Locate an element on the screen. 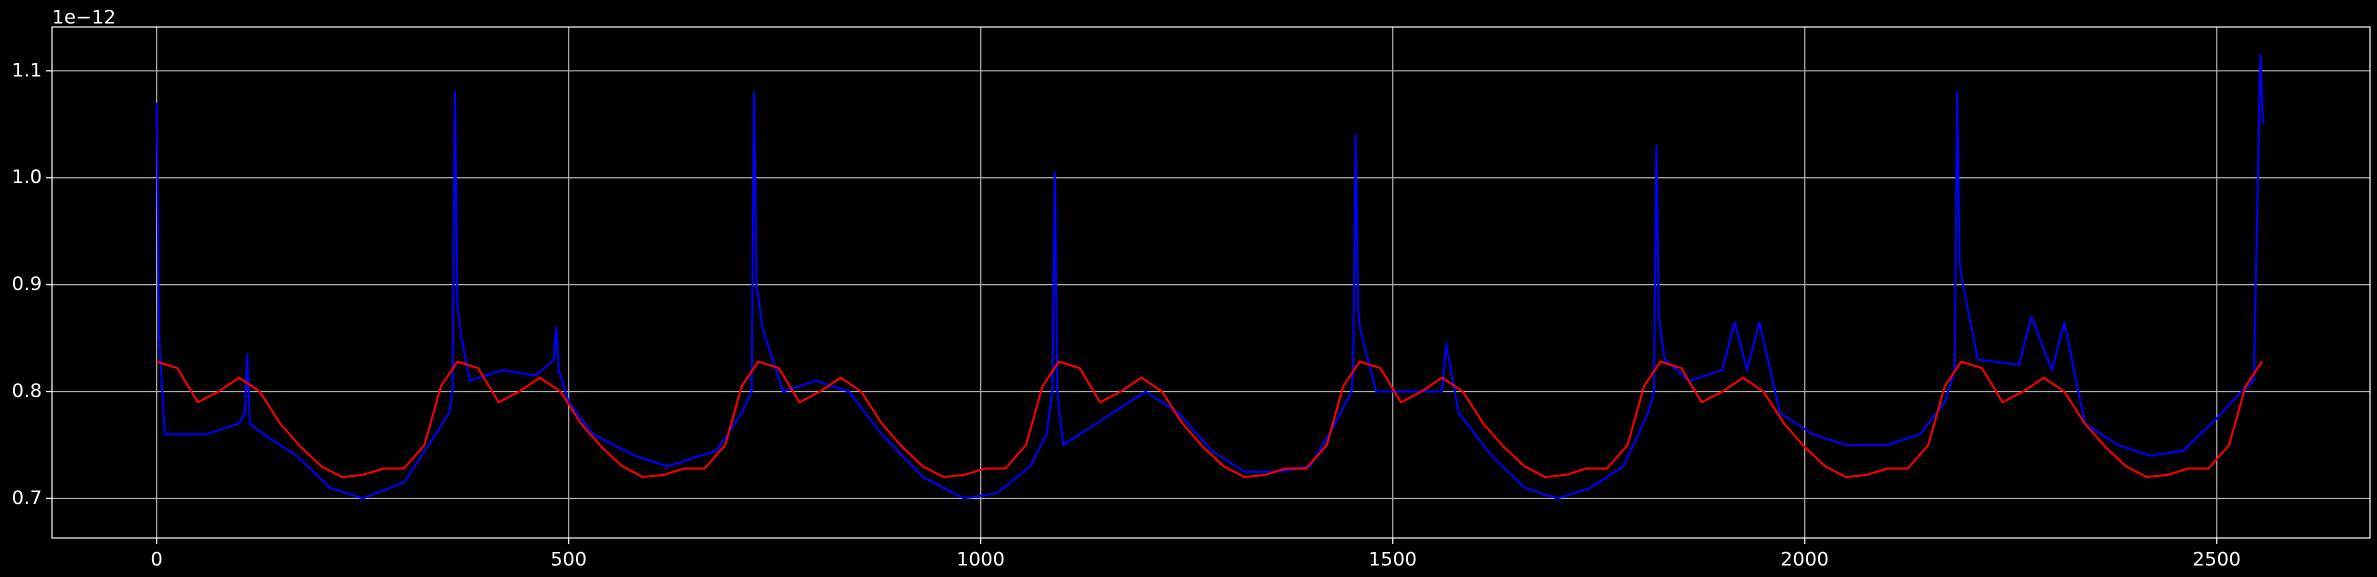  x-tick-label: 1000 is located at coordinates (981, 560).